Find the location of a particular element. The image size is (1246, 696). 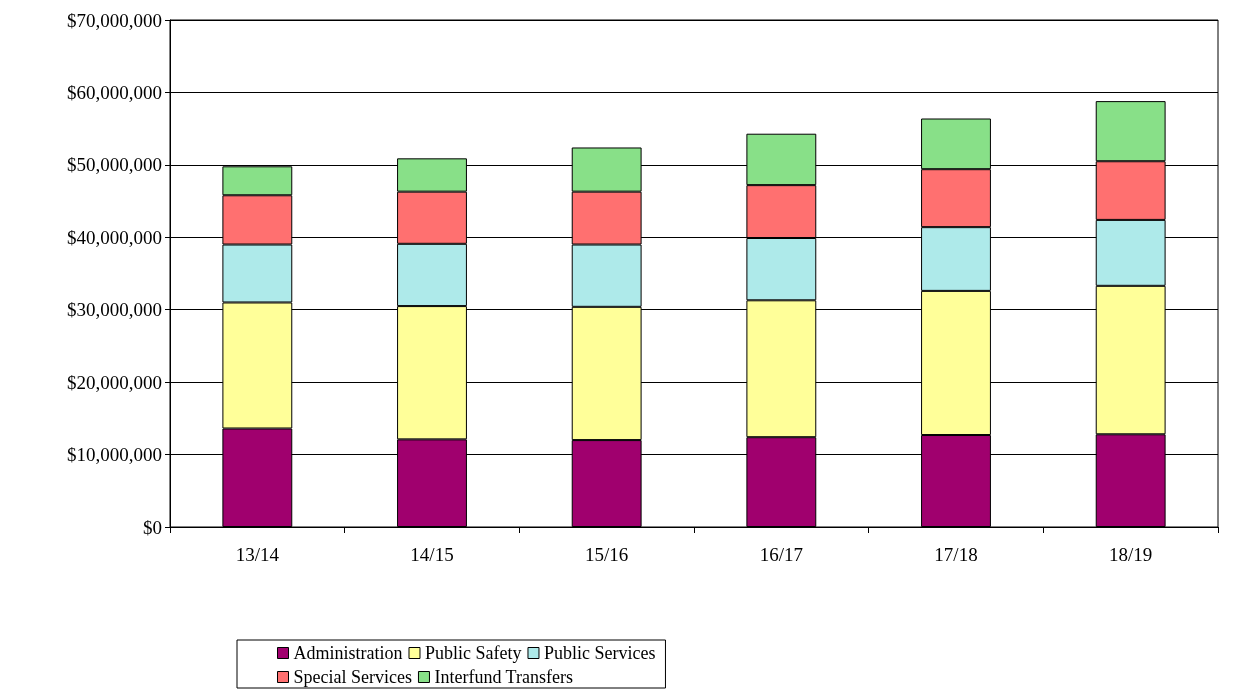

y-tick-label: $0 is located at coordinates (152, 527).